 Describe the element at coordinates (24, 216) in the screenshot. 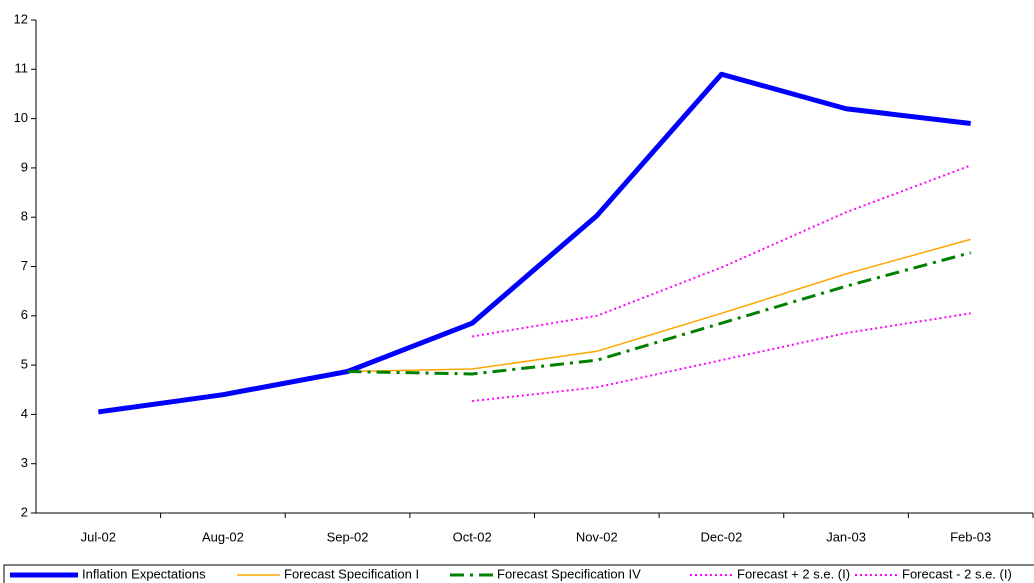

I see `y-tick-label: 8` at that location.